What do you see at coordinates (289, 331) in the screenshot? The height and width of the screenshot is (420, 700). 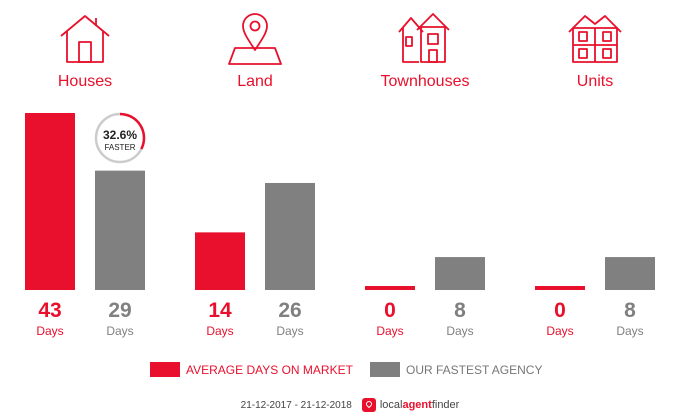 I see `bar-unit-land-fastest: Days` at bounding box center [289, 331].